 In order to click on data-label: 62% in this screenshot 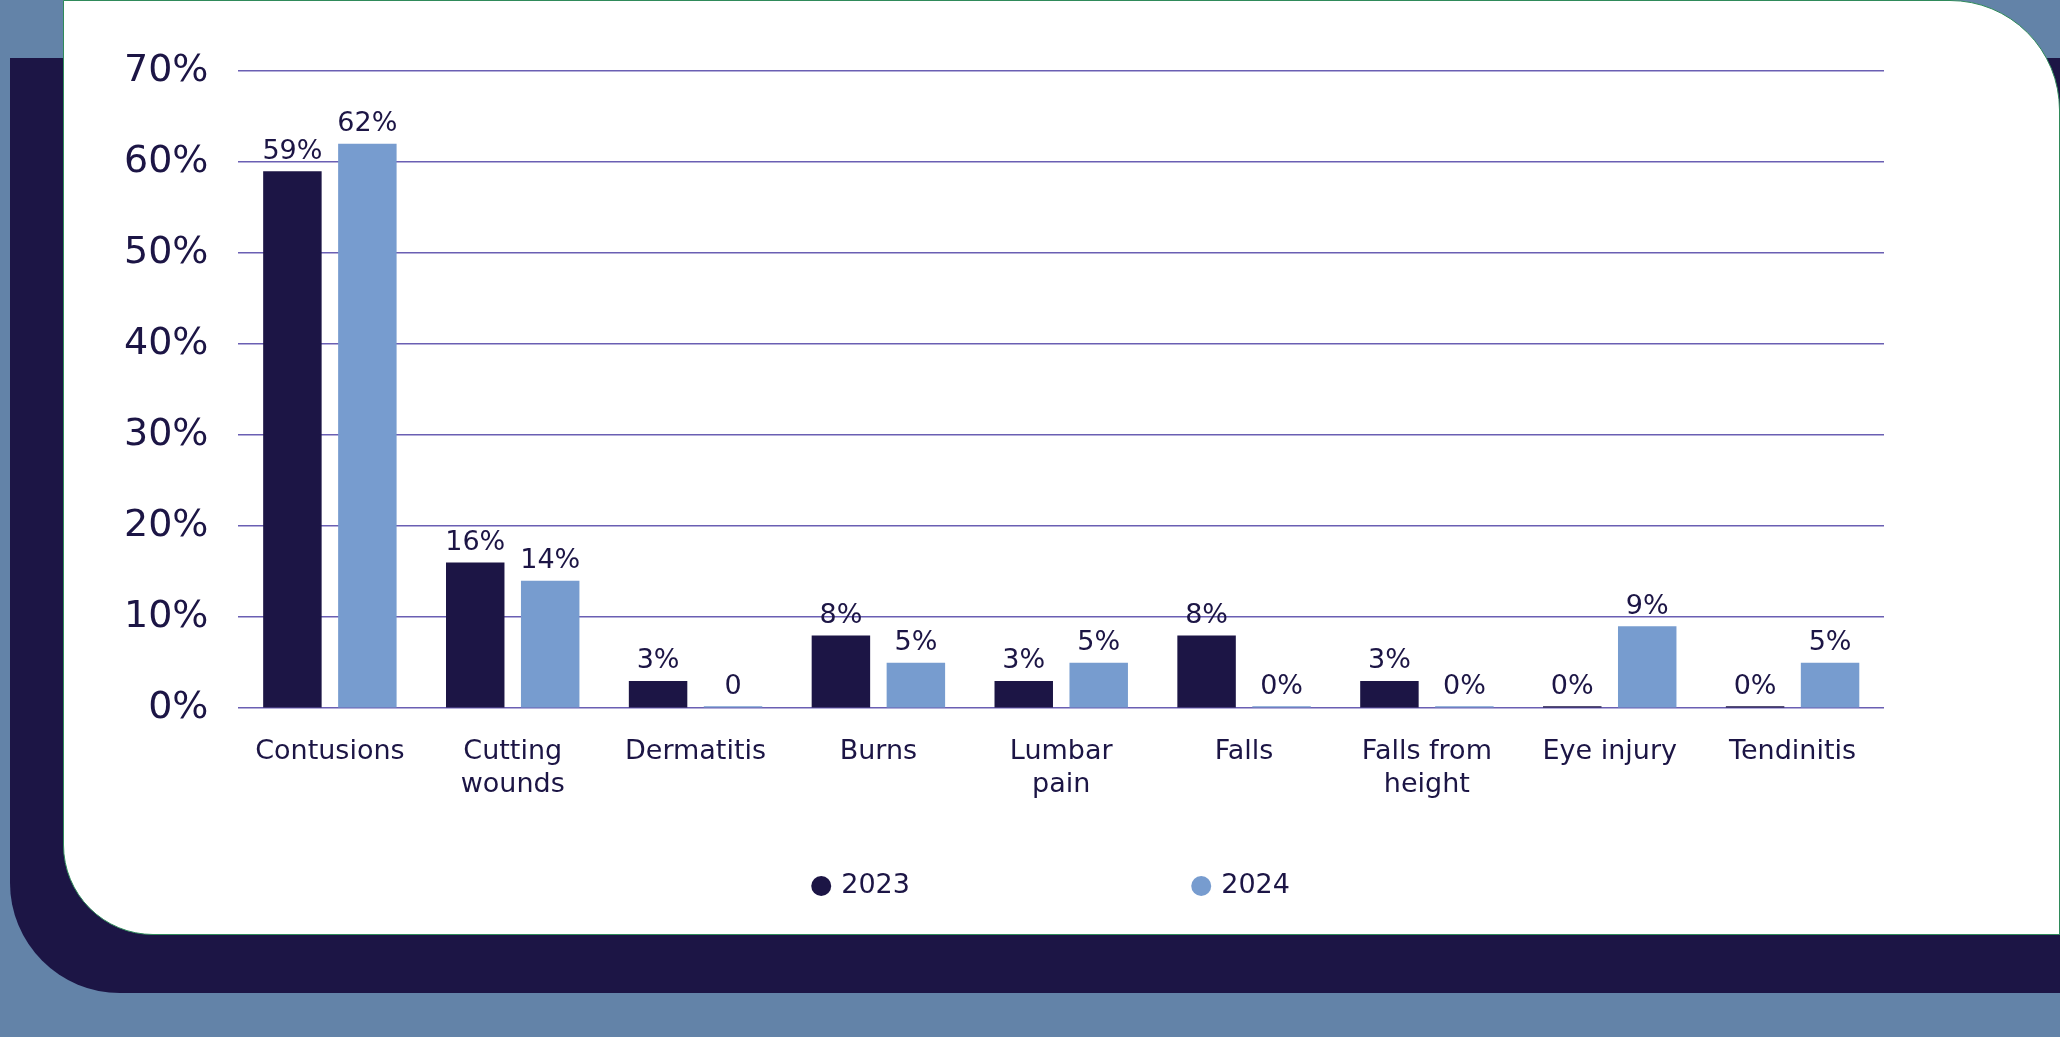, I will do `click(367, 122)`.